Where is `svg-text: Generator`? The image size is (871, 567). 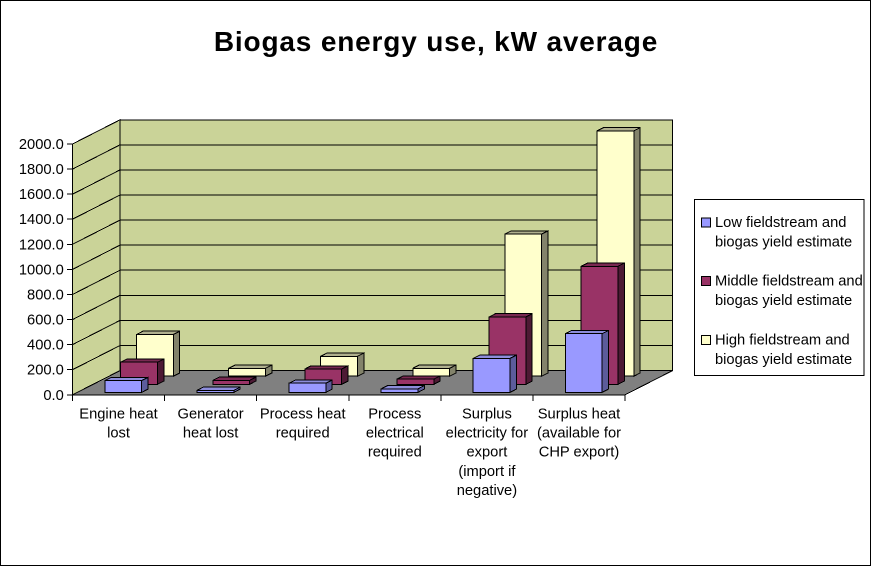
svg-text: Generator is located at coordinates (211, 414).